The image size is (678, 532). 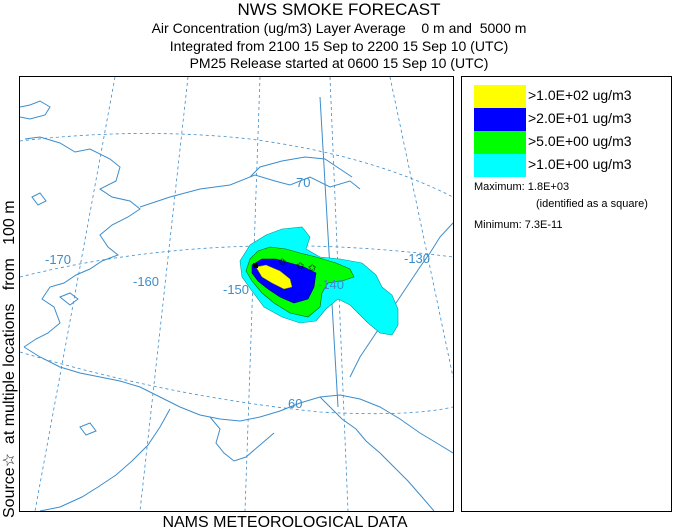 I want to click on longitude-label: -170, so click(x=58, y=259).